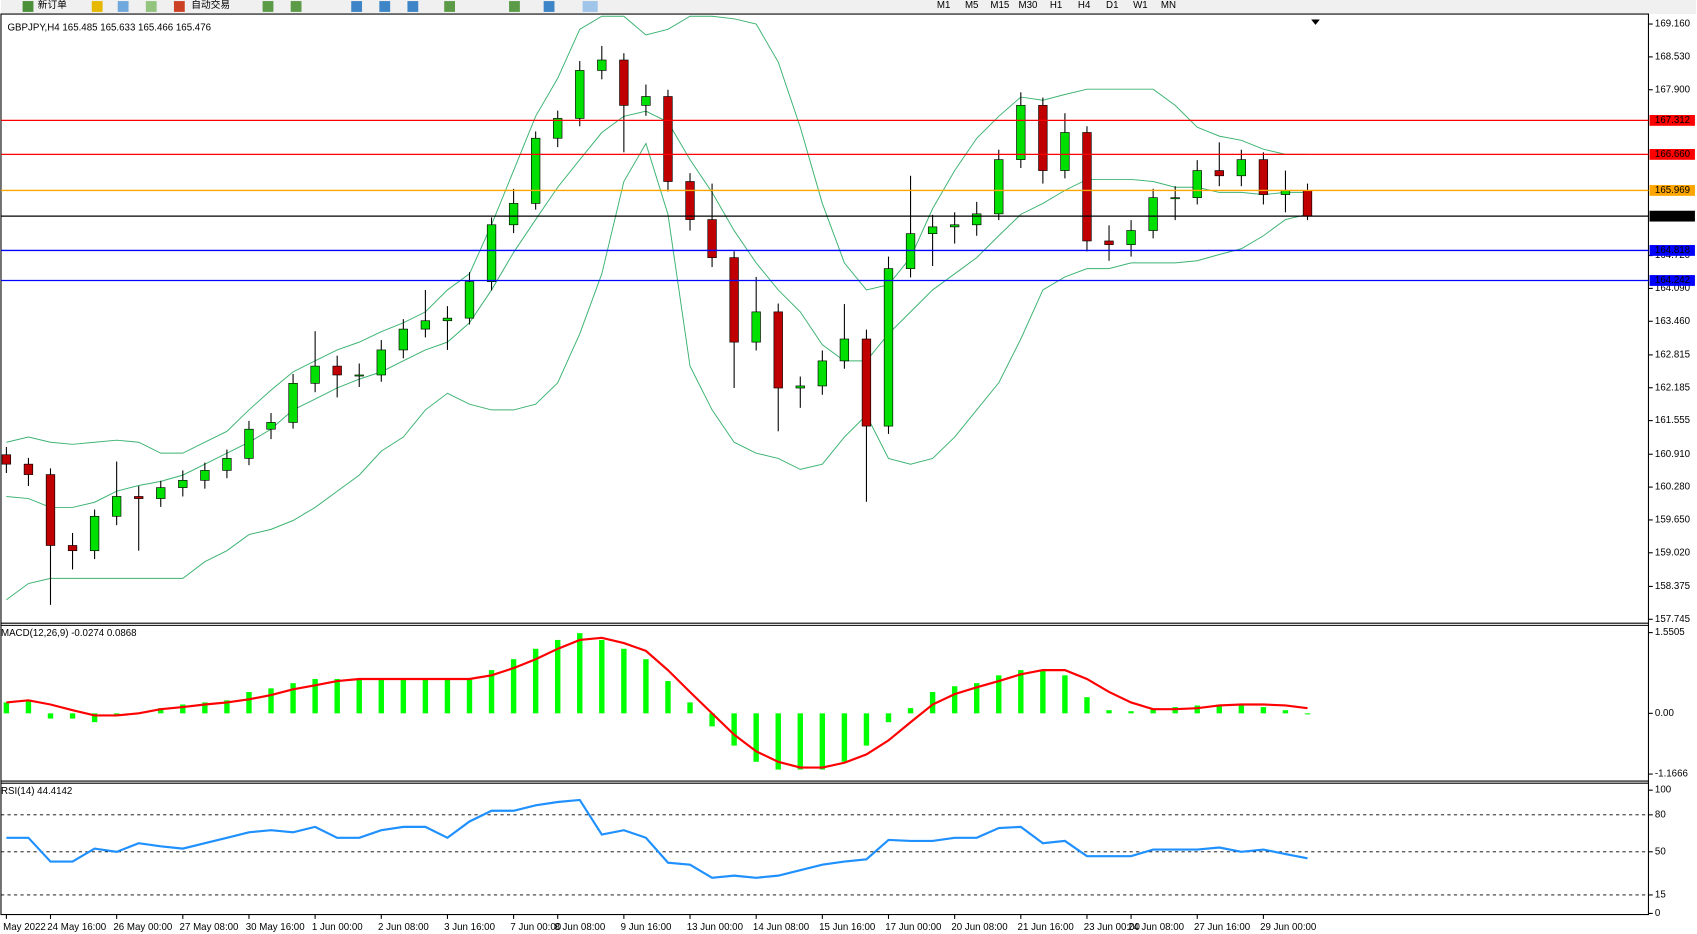  Describe the element at coordinates (24, 927) in the screenshot. I see `x-tick-label: May 2022` at that location.